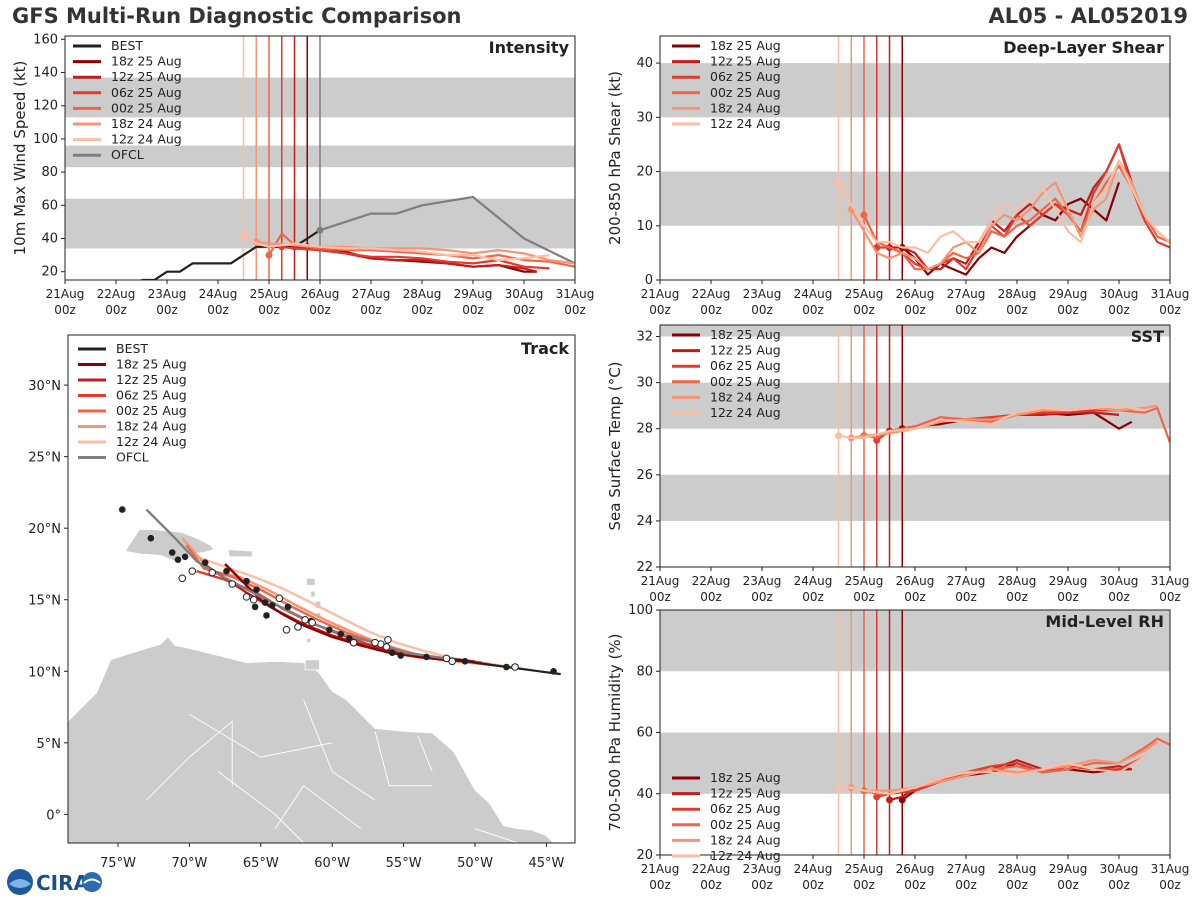 This screenshot has width=1200, height=900. Describe the element at coordinates (151, 441) in the screenshot. I see `track-legend-label-6: 12z 24 Aug` at that location.